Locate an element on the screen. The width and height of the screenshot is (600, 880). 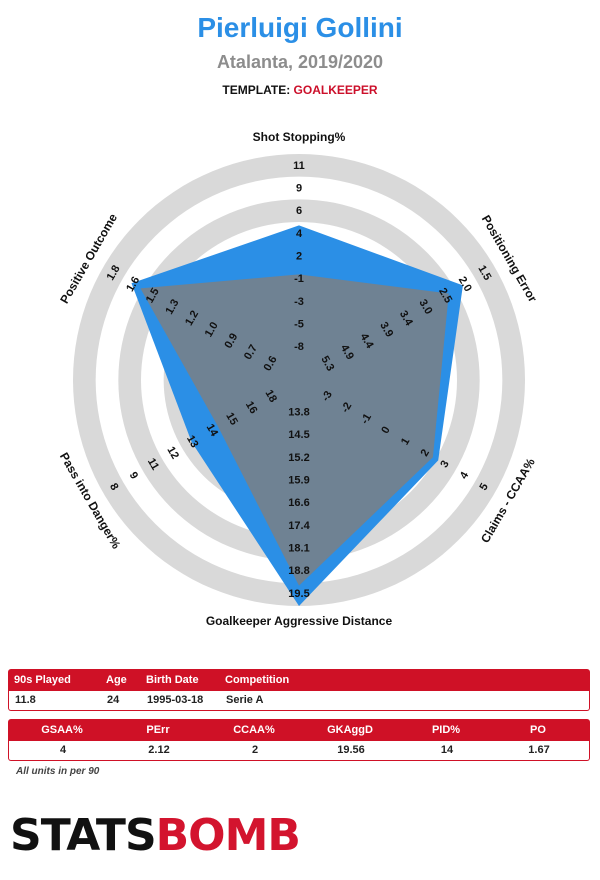
axis-tick-label: -5 is located at coordinates (299, 325).